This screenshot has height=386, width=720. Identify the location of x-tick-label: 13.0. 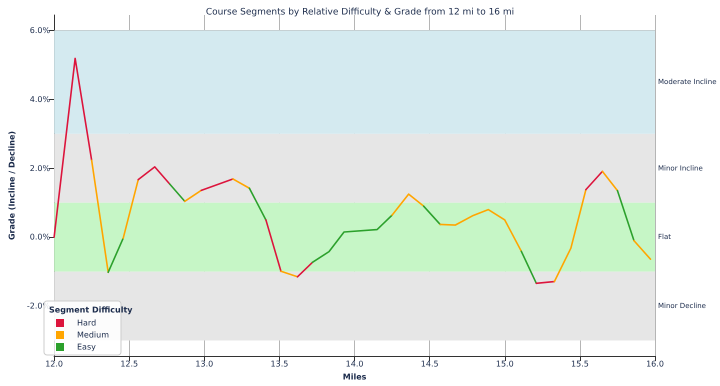
(204, 364).